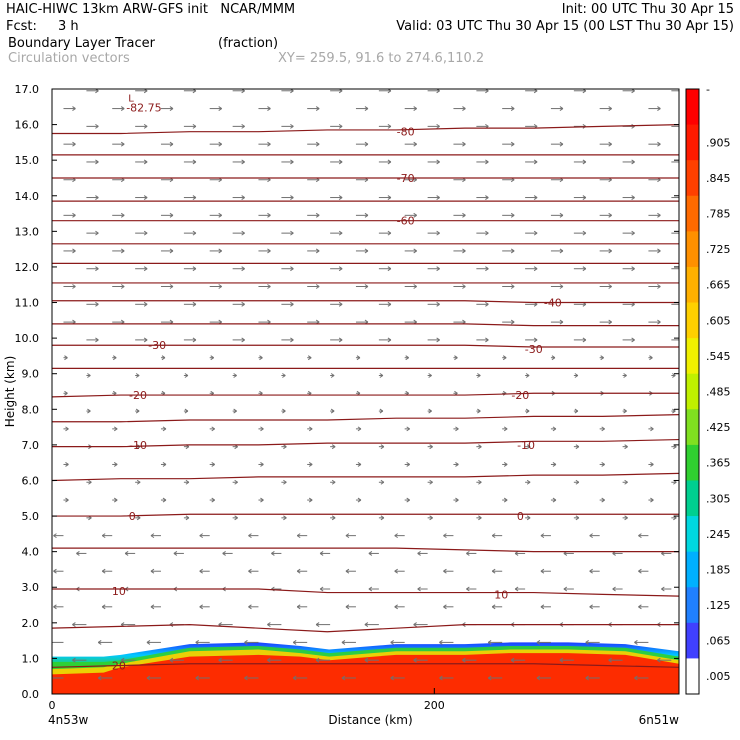  I want to click on y-tick-label: 3.0, so click(31, 587).